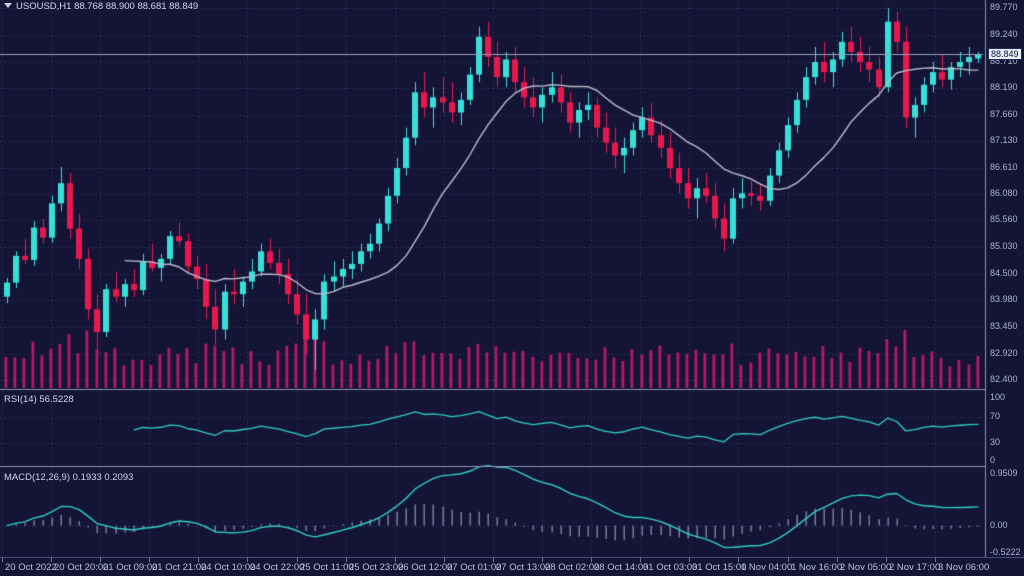 This screenshot has height=576, width=1024. Describe the element at coordinates (964, 567) in the screenshot. I see `time-axis-tick: 3 Nov 06:00` at that location.